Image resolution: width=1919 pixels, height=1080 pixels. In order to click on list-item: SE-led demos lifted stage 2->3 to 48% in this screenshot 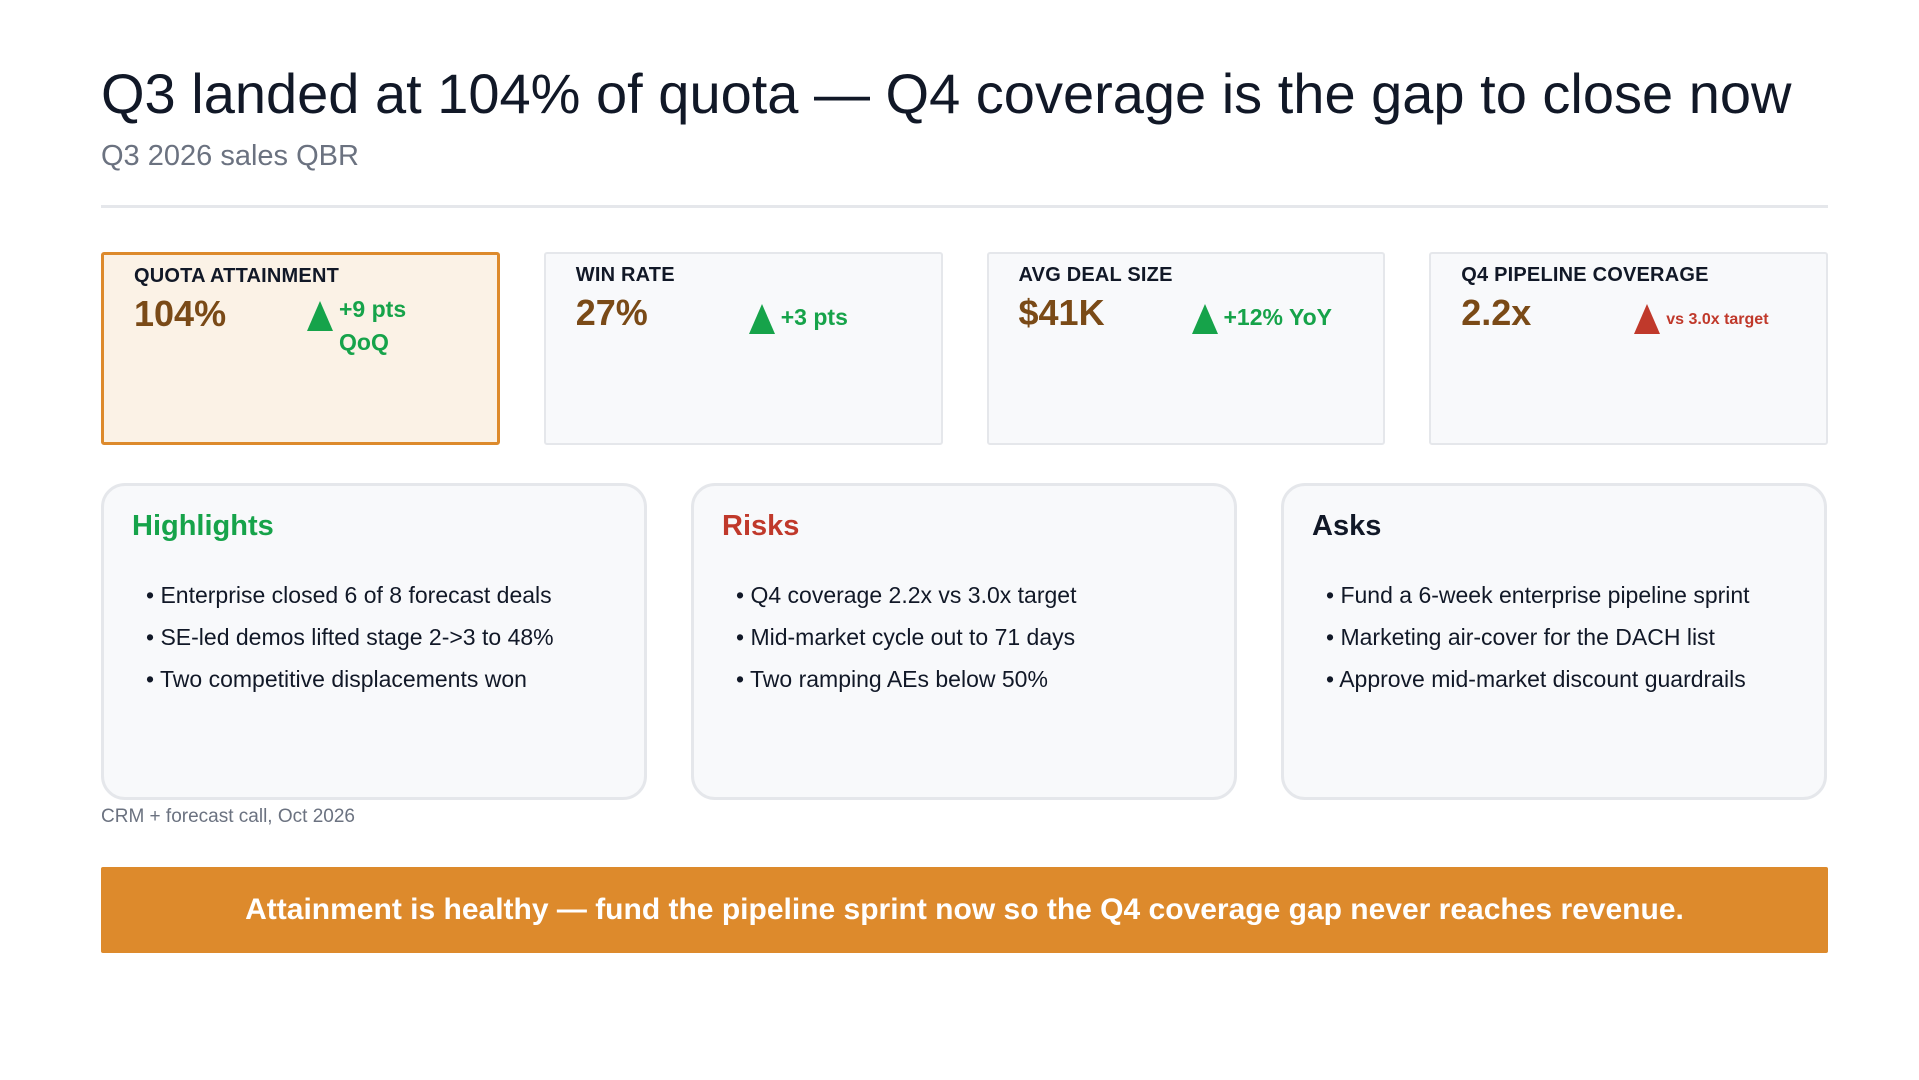, I will do `click(381, 637)`.